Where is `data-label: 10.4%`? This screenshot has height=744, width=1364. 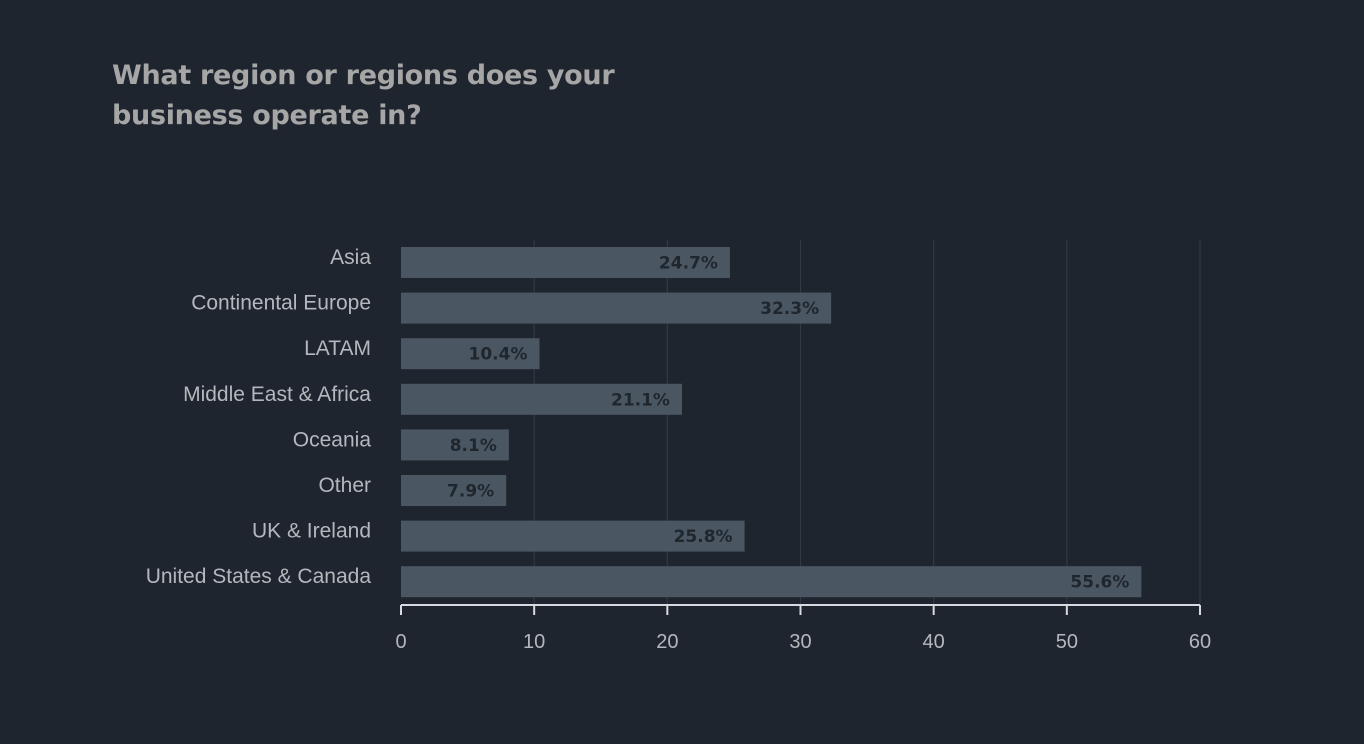 data-label: 10.4% is located at coordinates (498, 355).